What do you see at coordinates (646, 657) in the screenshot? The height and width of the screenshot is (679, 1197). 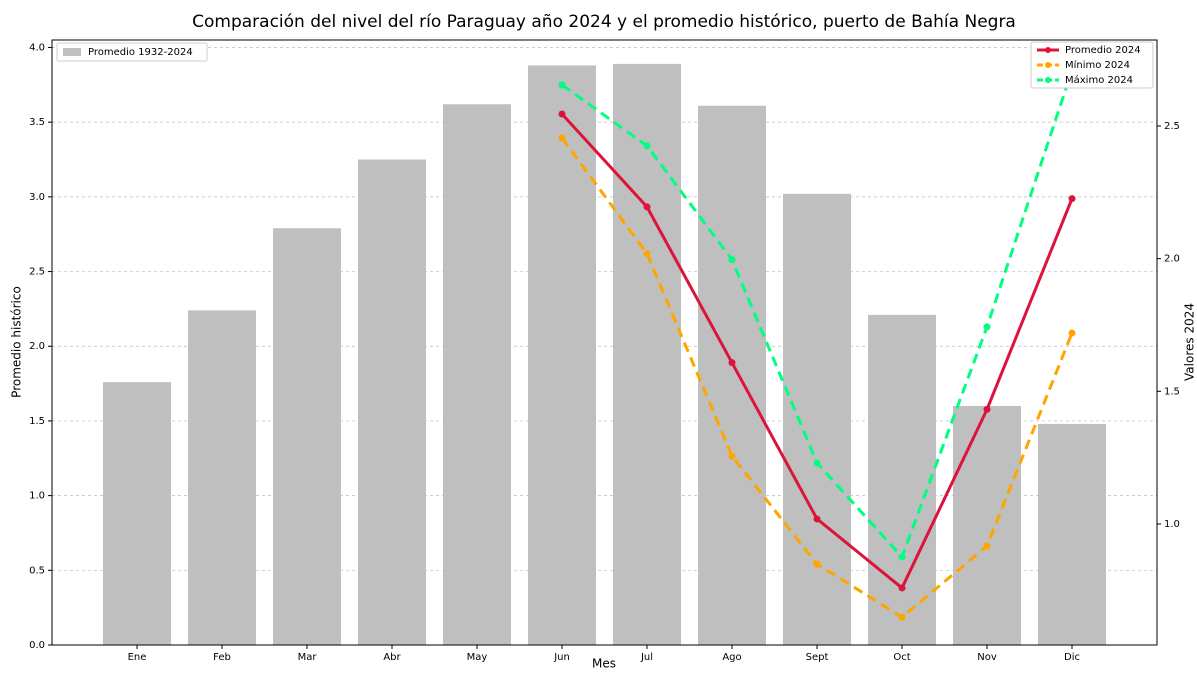 I see `x-tick-label: Jul` at bounding box center [646, 657].